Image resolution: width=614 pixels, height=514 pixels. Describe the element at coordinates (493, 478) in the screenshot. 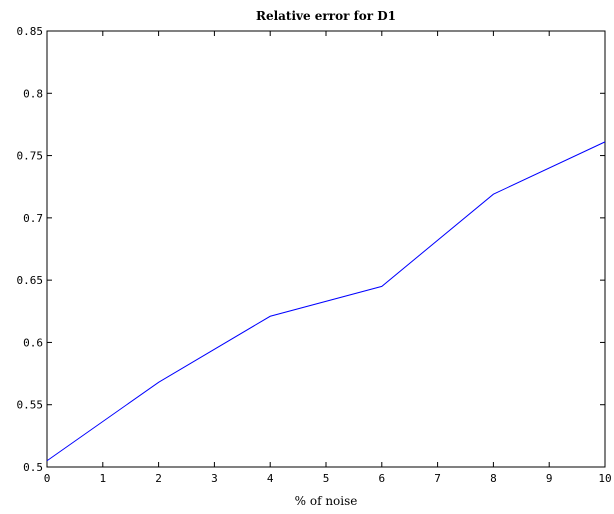

I see `x-tick-label: 8` at that location.